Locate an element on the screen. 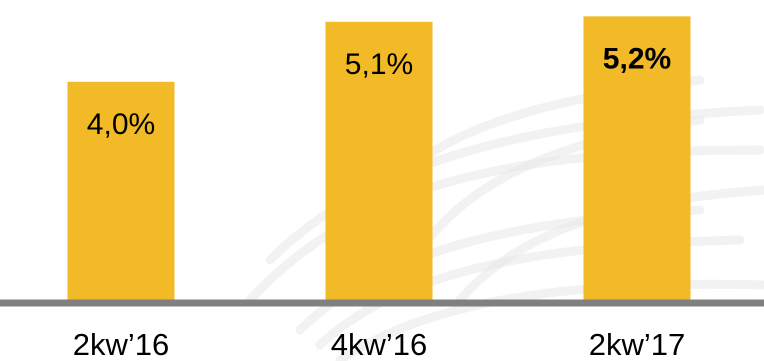 This screenshot has width=764, height=361. category-label-3: 2kw’17 is located at coordinates (637, 344).